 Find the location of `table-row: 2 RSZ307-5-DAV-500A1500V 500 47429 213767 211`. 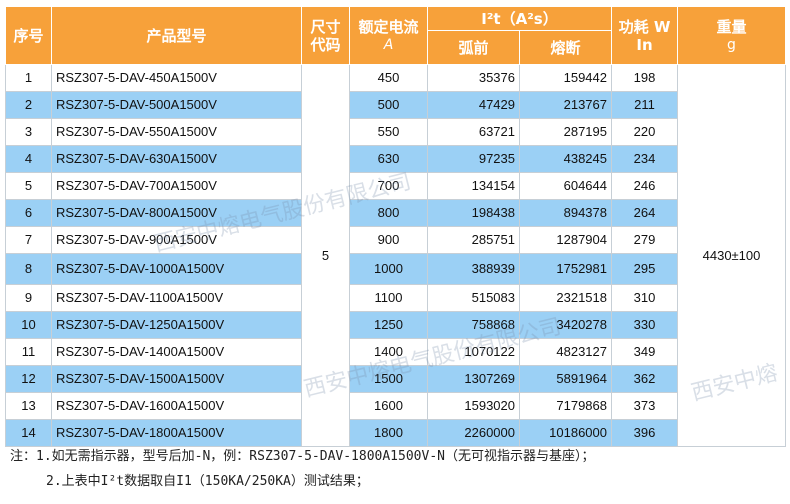

table-row: 2 RSZ307-5-DAV-500A1500V 500 47429 213767 211 is located at coordinates (395, 105).